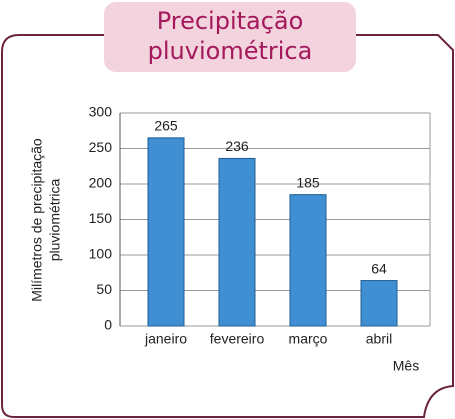 This screenshot has width=455, height=419. What do you see at coordinates (237, 339) in the screenshot?
I see `x-tick-label: fevereiro` at bounding box center [237, 339].